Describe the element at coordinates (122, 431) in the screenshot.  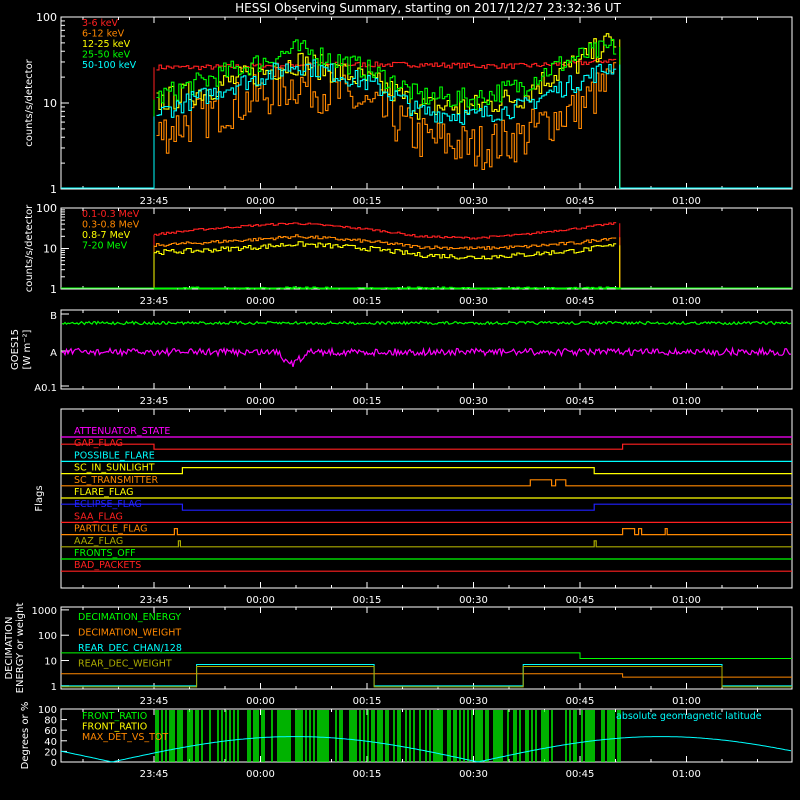
I see `flag-label: ATTENUATOR_STATE` at that location.